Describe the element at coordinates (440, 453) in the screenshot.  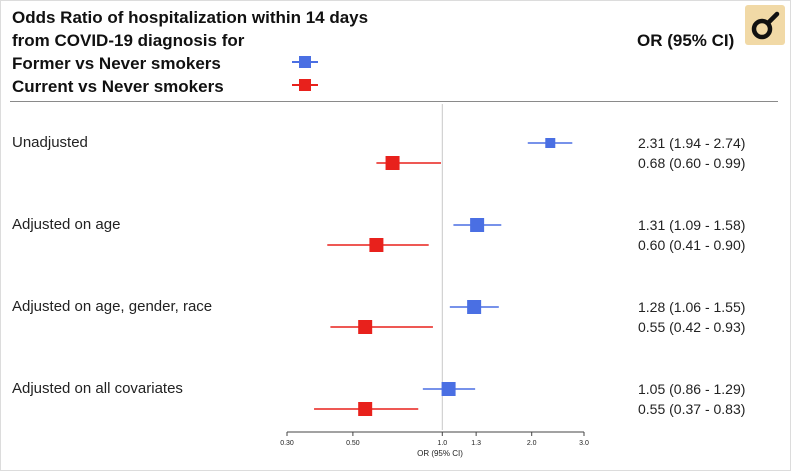
I see `x-axis-title: OR (95% CI)` at that location.